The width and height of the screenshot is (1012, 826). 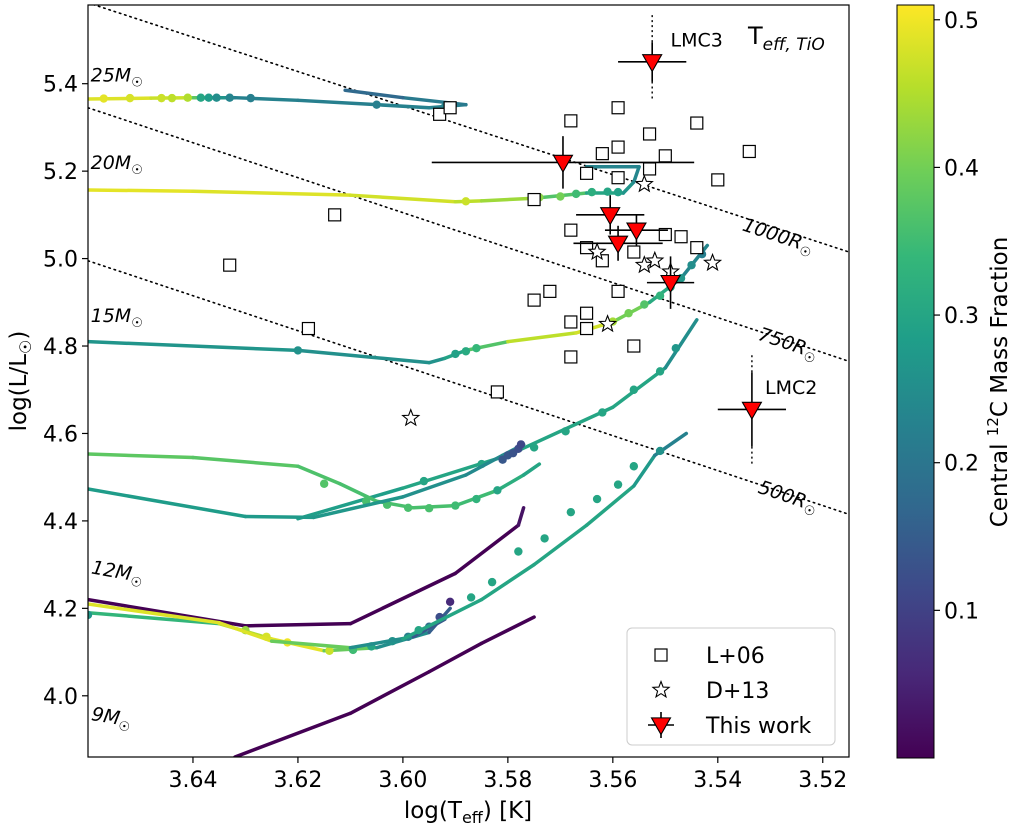 What do you see at coordinates (60, 434) in the screenshot?
I see `y-tick-label: 4.6` at bounding box center [60, 434].